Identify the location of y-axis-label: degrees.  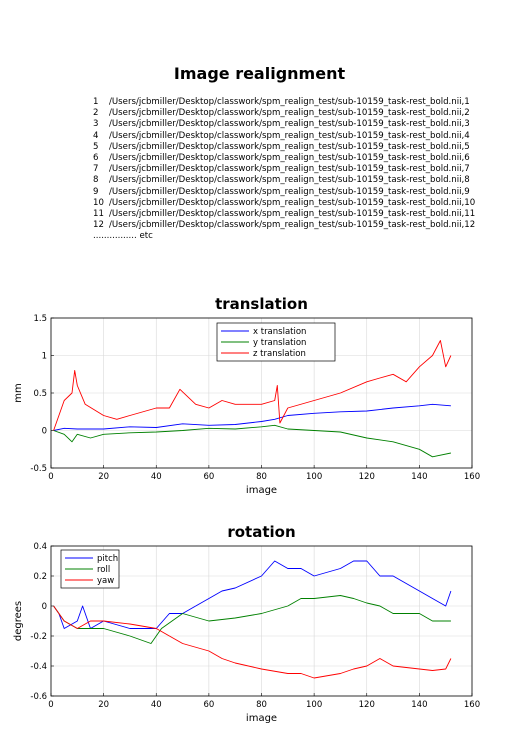
(18, 621).